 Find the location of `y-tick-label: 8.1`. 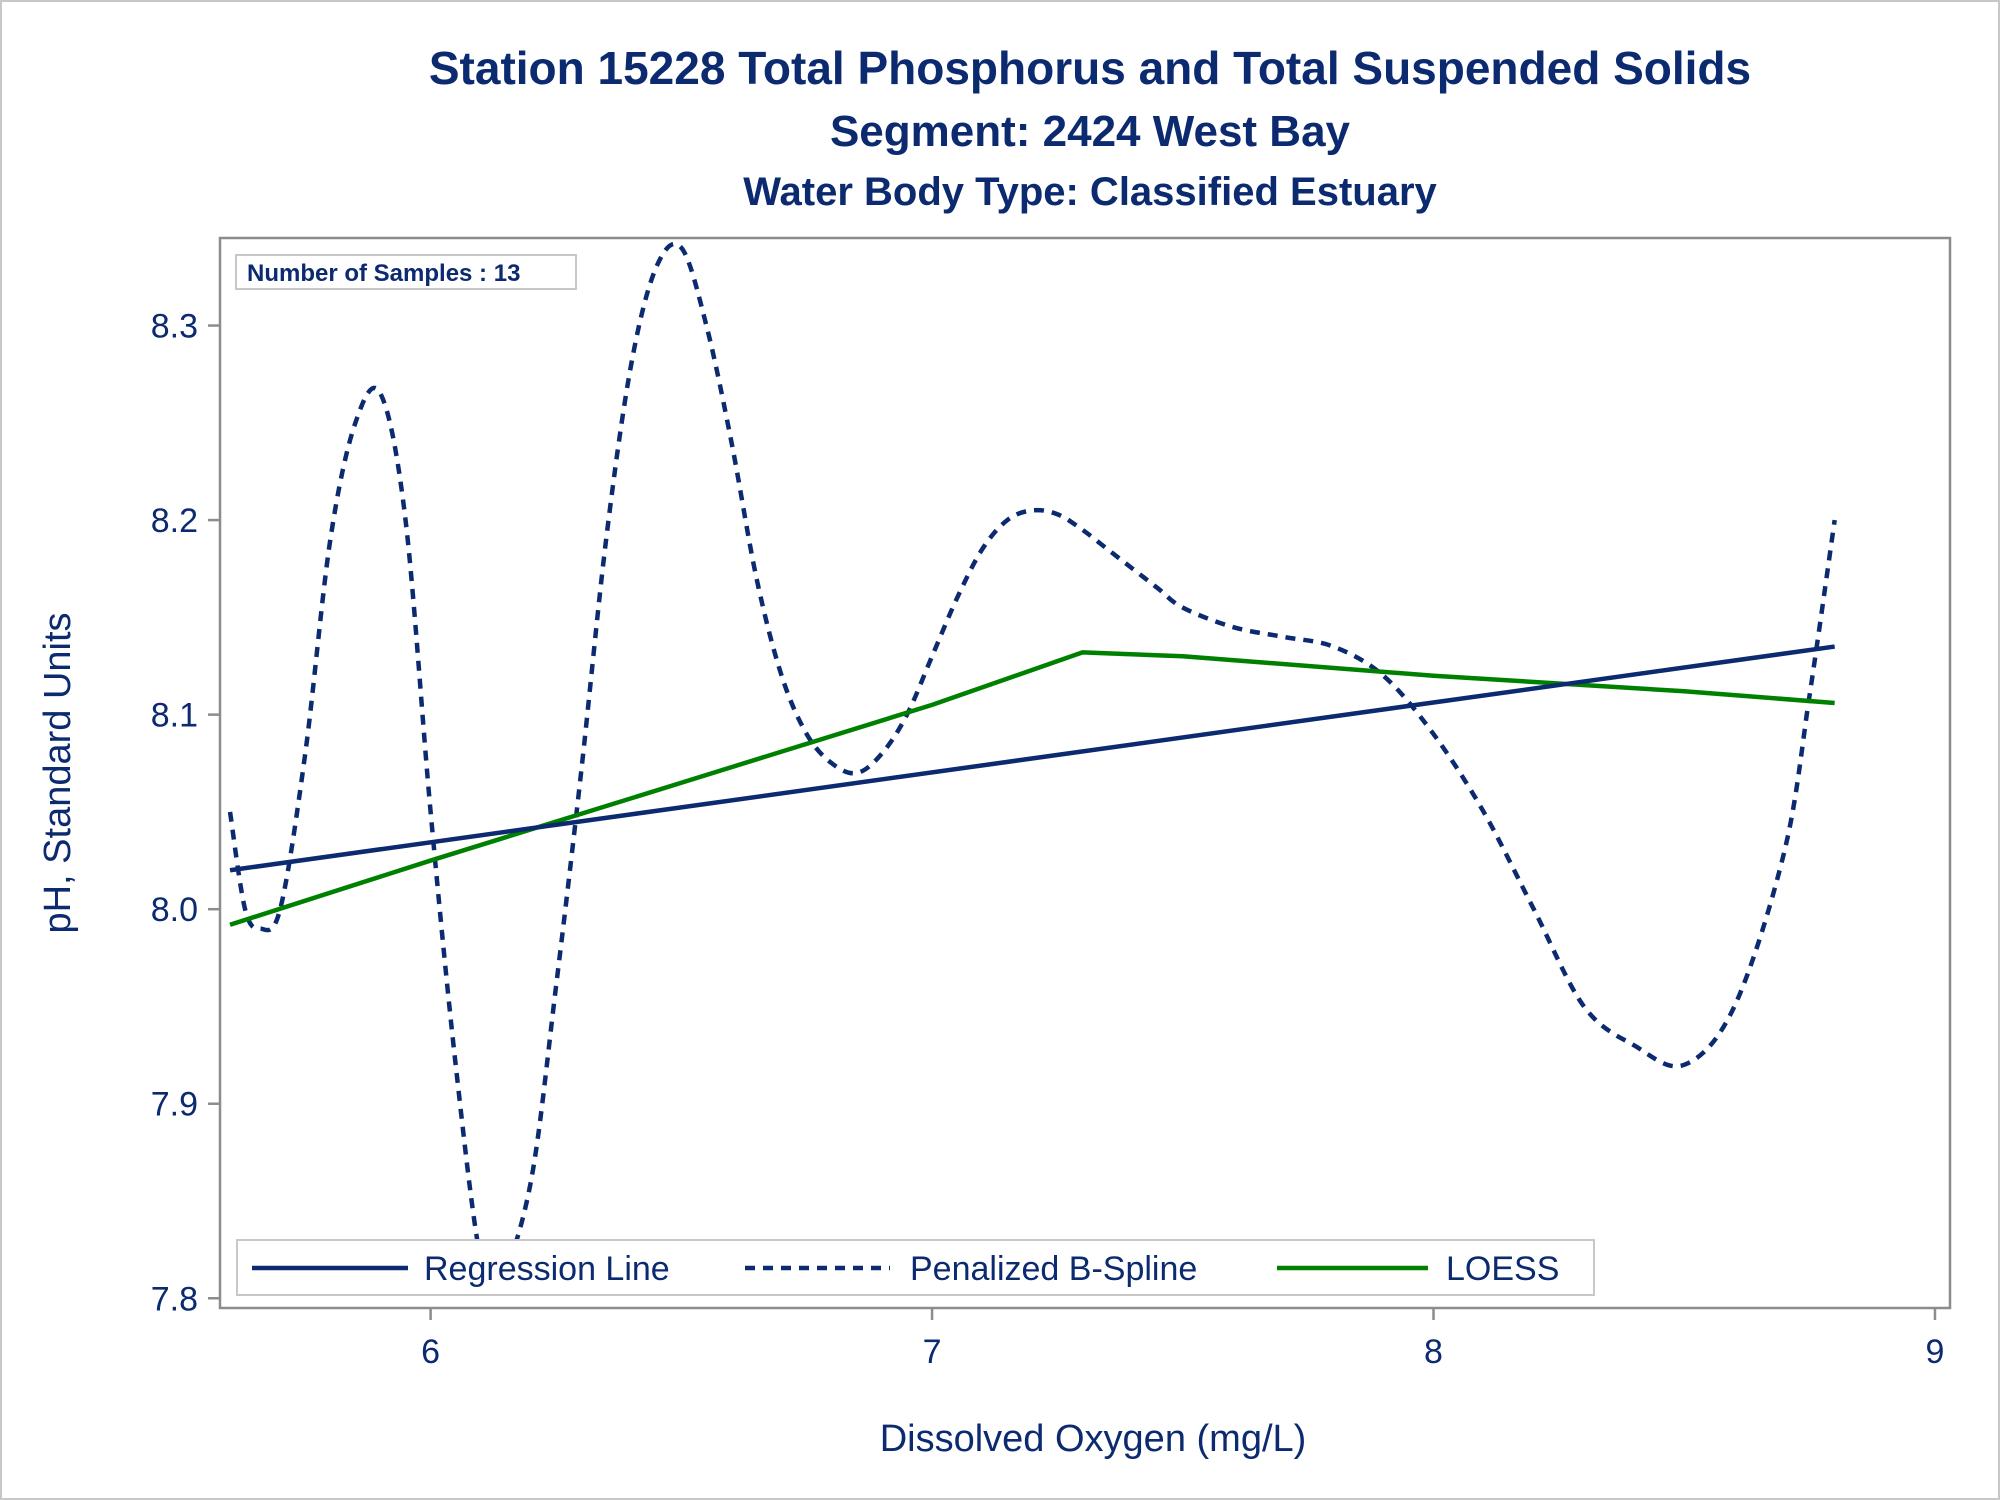

y-tick-label: 8.1 is located at coordinates (174, 716).